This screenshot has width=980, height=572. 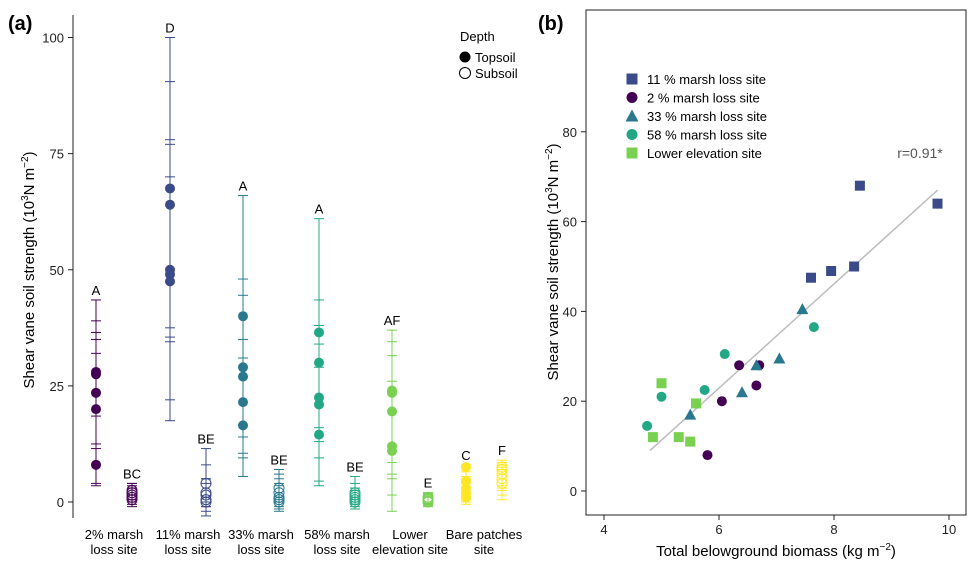 I want to click on x-category-label: 2% marsh, so click(x=114, y=534).